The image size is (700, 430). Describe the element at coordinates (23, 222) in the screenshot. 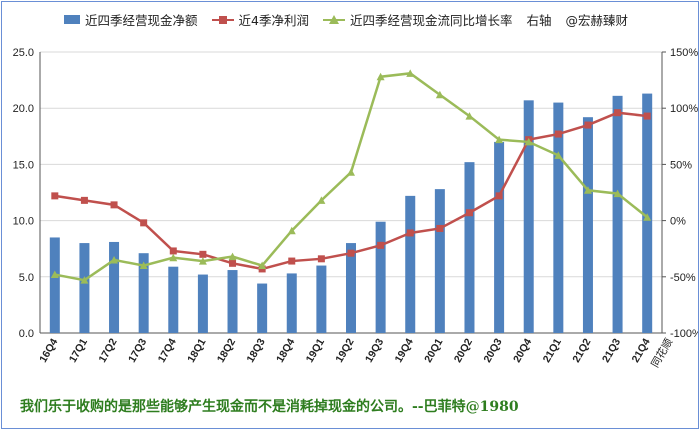

I see `y-tick-label: 10.0` at that location.